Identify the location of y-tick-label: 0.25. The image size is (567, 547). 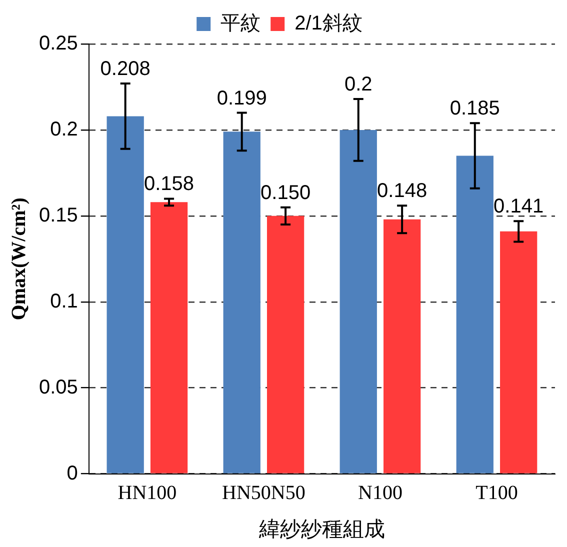
(58, 43).